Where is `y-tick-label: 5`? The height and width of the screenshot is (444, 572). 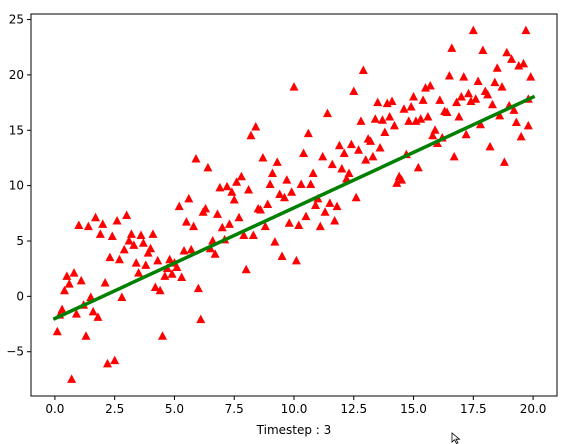
y-tick-label: 5 is located at coordinates (20, 241).